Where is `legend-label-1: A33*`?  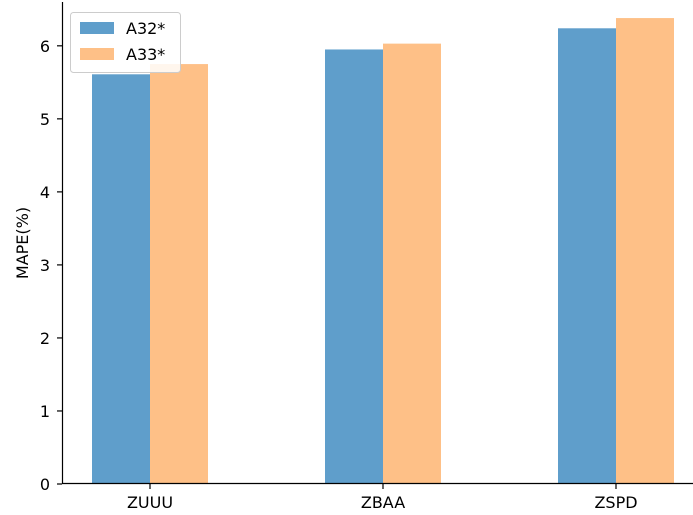 legend-label-1: A33* is located at coordinates (145, 54).